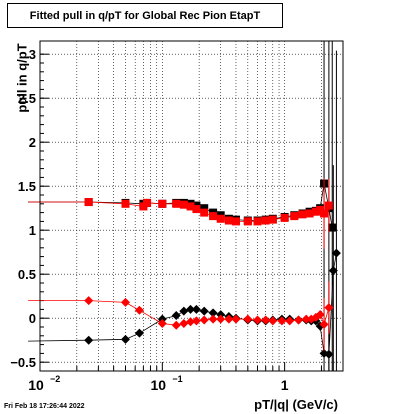 The width and height of the screenshot is (400, 414). Describe the element at coordinates (27, 274) in the screenshot. I see `y-tick-label: 0.5` at that location.